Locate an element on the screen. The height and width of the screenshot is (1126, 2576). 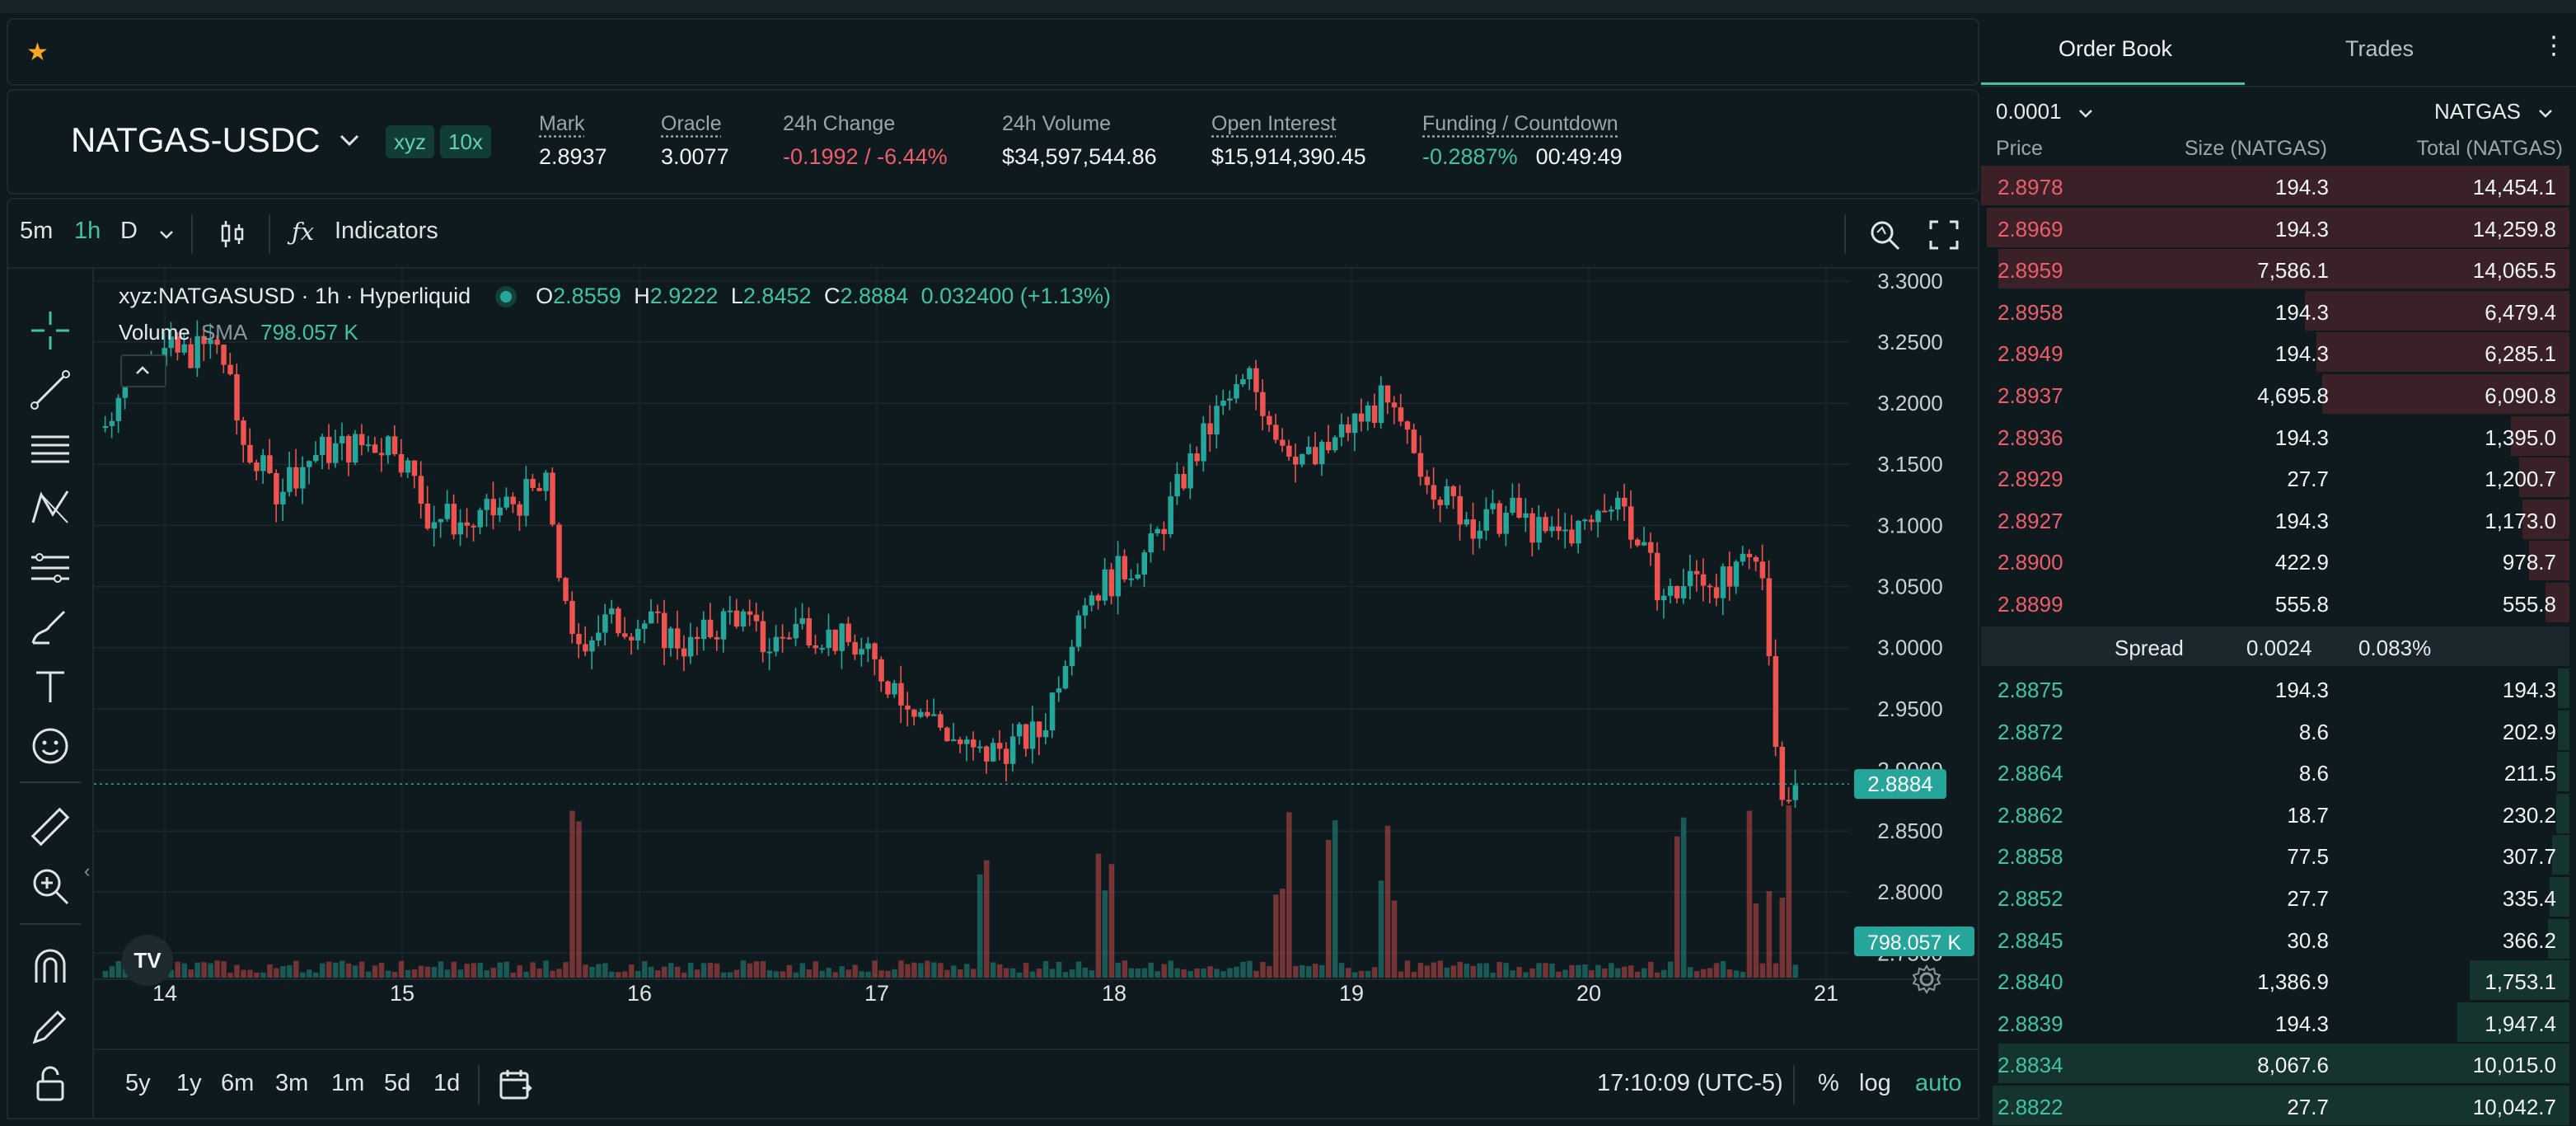
fullscreen-icon is located at coordinates (1944, 235).